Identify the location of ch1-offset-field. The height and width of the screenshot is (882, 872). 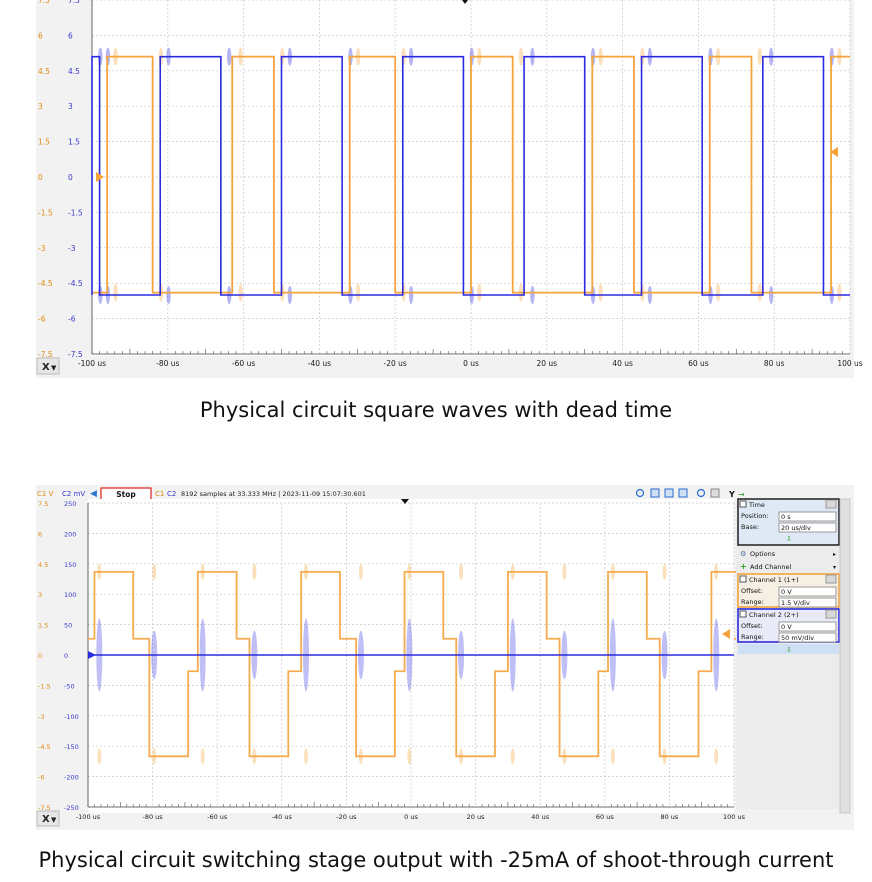
(807, 591).